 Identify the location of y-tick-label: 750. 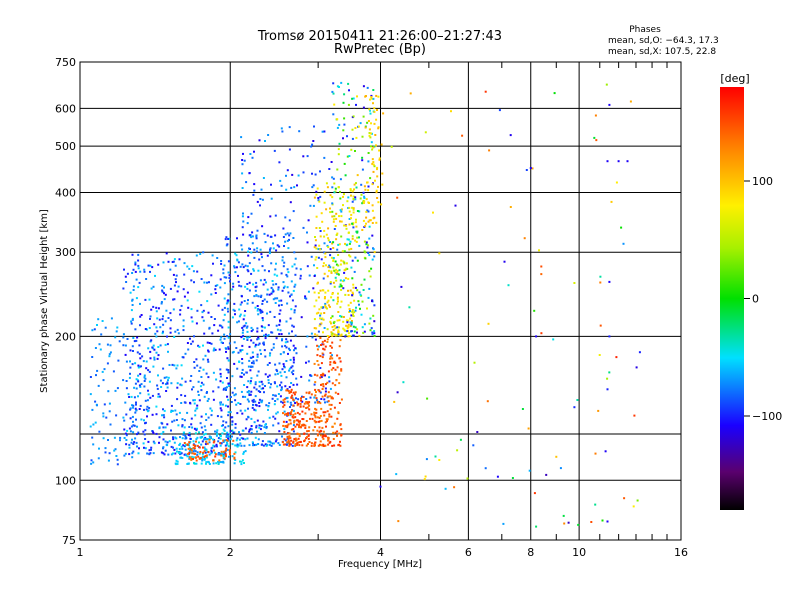
(65, 62).